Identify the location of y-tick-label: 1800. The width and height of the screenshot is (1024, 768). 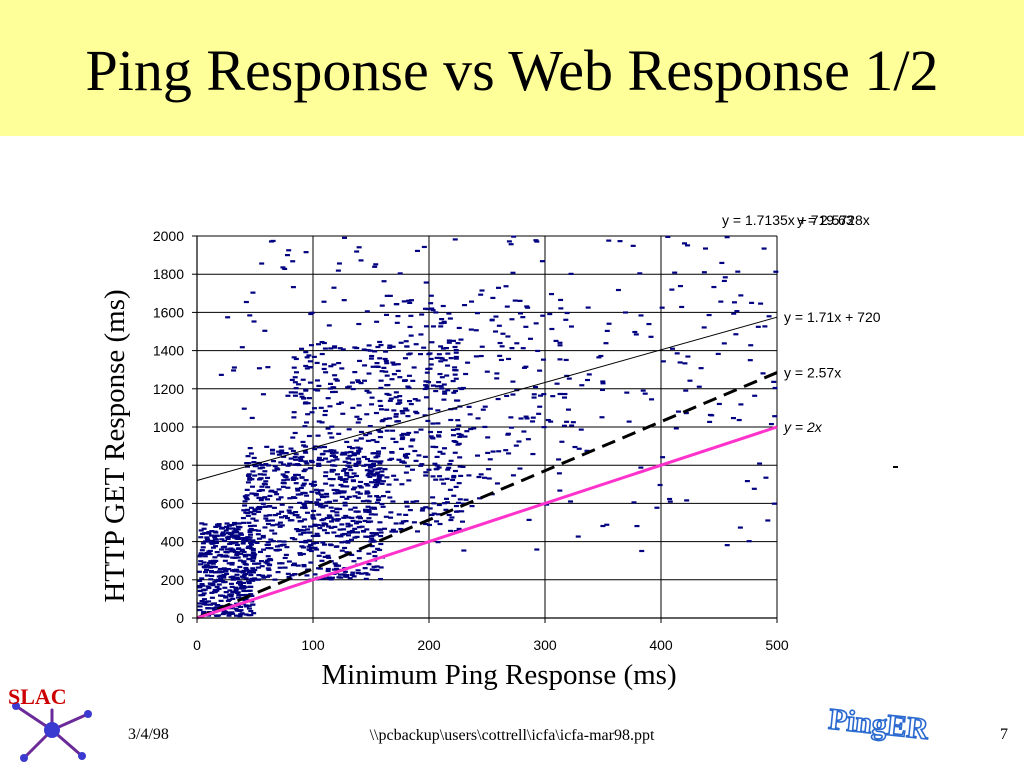
(168, 274).